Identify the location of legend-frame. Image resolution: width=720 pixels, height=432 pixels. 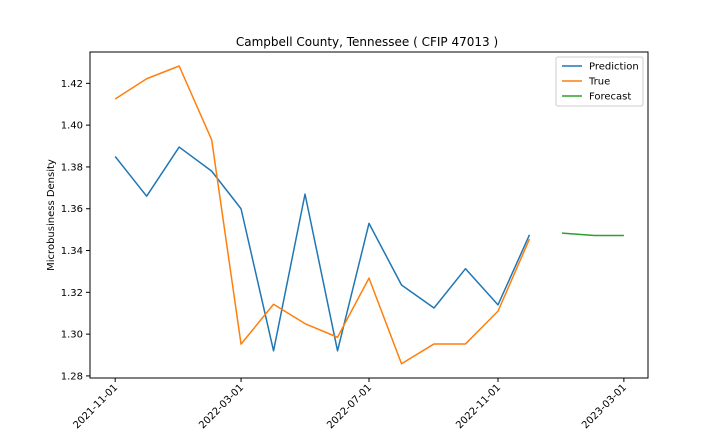
(599, 81).